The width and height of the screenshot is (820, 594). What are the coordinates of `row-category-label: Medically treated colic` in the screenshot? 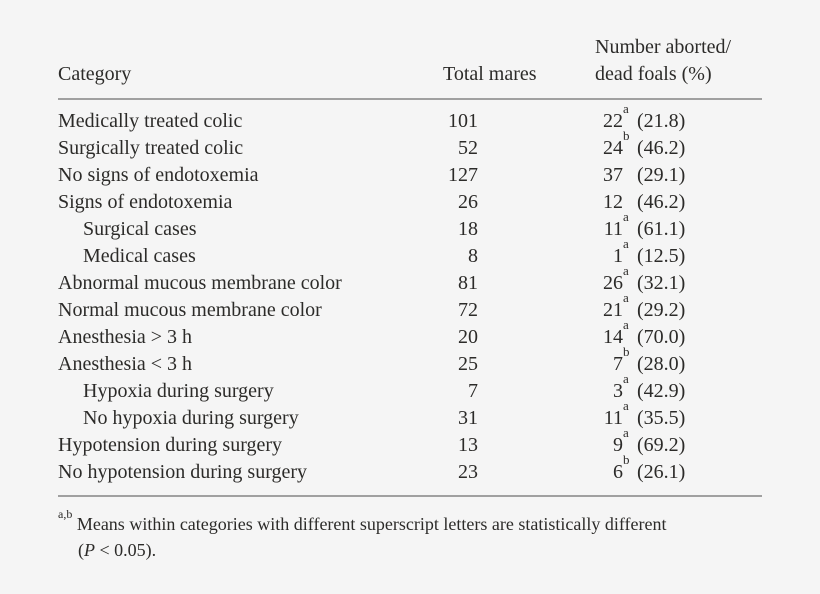 It's located at (150, 121).